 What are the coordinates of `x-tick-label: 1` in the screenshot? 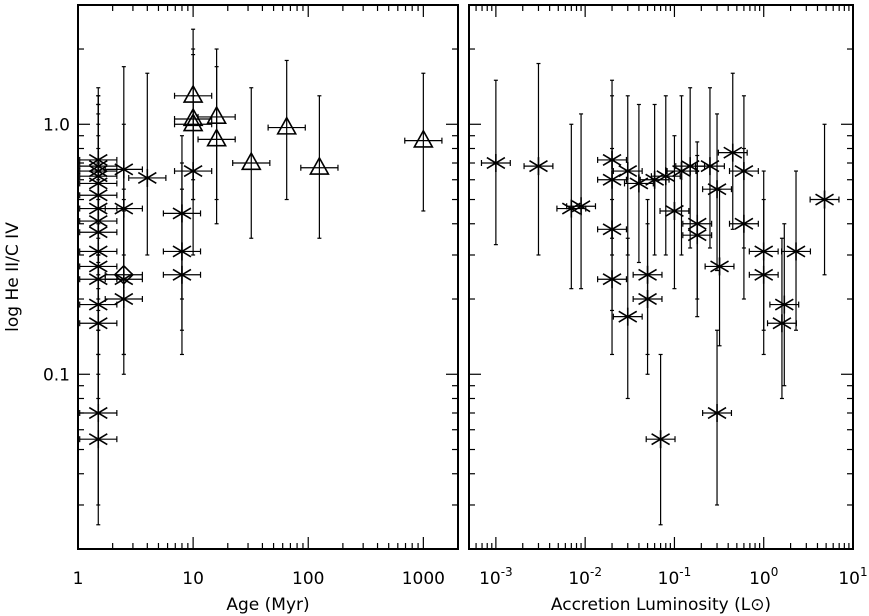 It's located at (78, 579).